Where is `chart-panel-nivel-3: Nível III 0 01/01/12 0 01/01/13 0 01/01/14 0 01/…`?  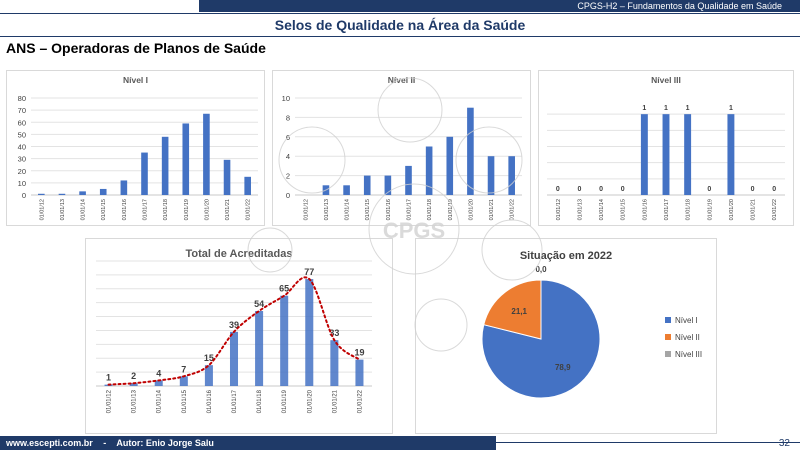
chart-panel-nivel-3: Nível III 0 01/01/12 0 01/01/13 0 01/01/14 0 01/… is located at coordinates (666, 148).